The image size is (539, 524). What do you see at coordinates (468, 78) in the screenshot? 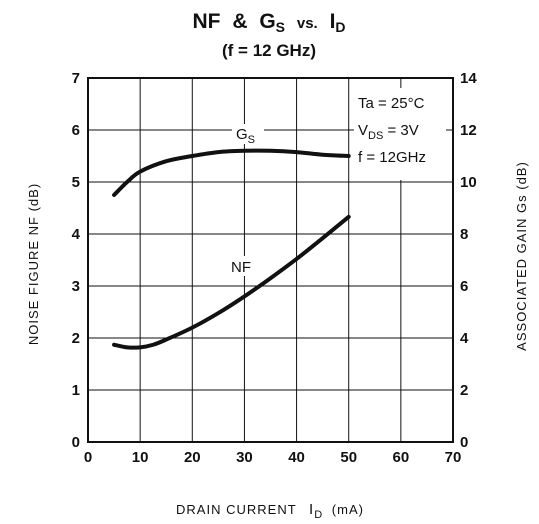
I see `y-right-tick-label: 14` at bounding box center [468, 78].